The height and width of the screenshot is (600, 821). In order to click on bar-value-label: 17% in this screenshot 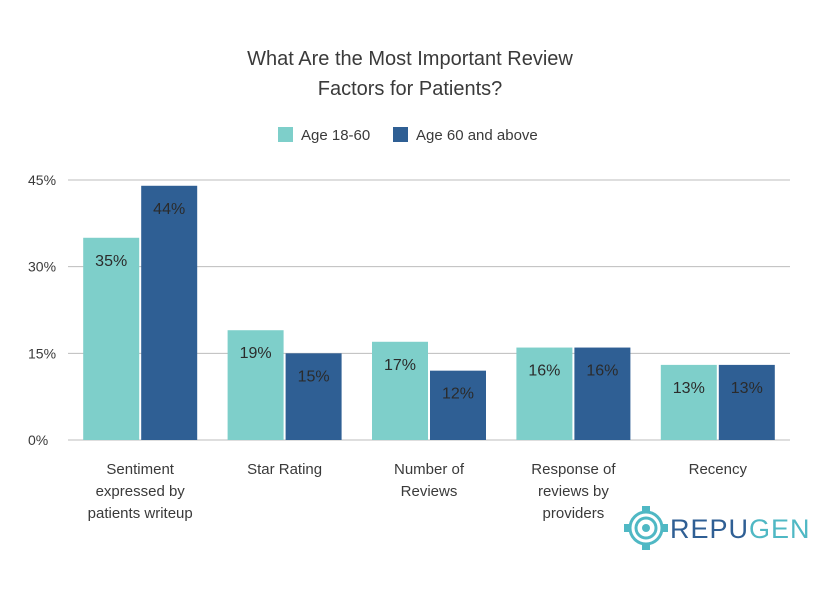, I will do `click(400, 365)`.